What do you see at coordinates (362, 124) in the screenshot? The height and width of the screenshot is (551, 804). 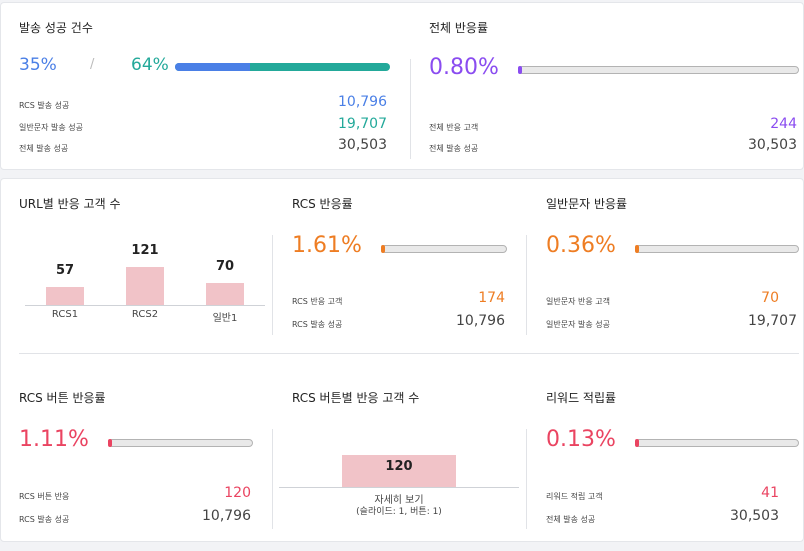 I see `sms-send-success-value: 19,707` at bounding box center [362, 124].